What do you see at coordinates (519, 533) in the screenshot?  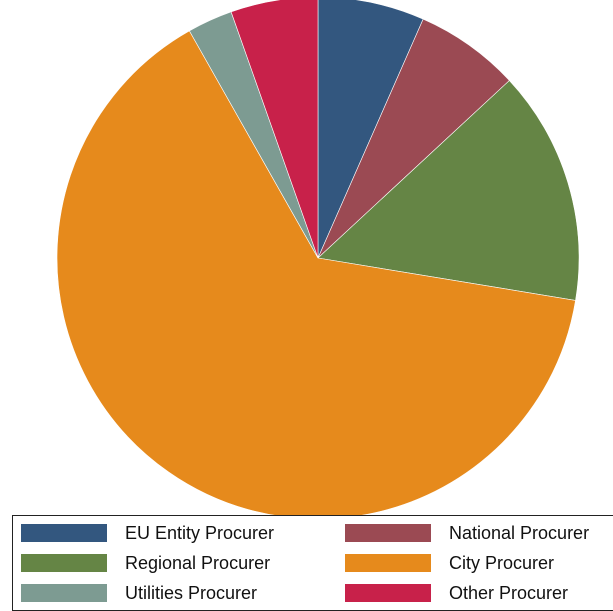 I see `legend-label-national: National Procurer` at bounding box center [519, 533].